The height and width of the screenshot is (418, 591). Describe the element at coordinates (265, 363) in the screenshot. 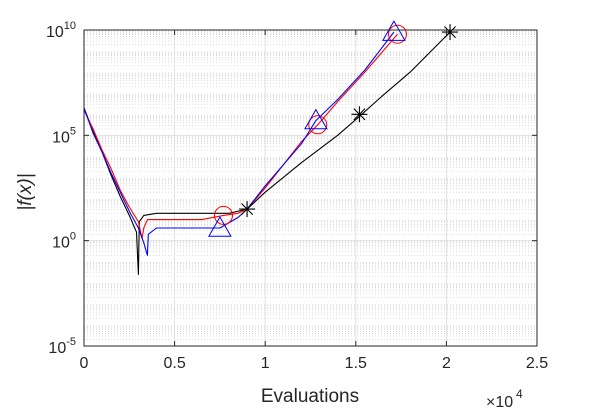

I see `x-tick-label: 1` at that location.